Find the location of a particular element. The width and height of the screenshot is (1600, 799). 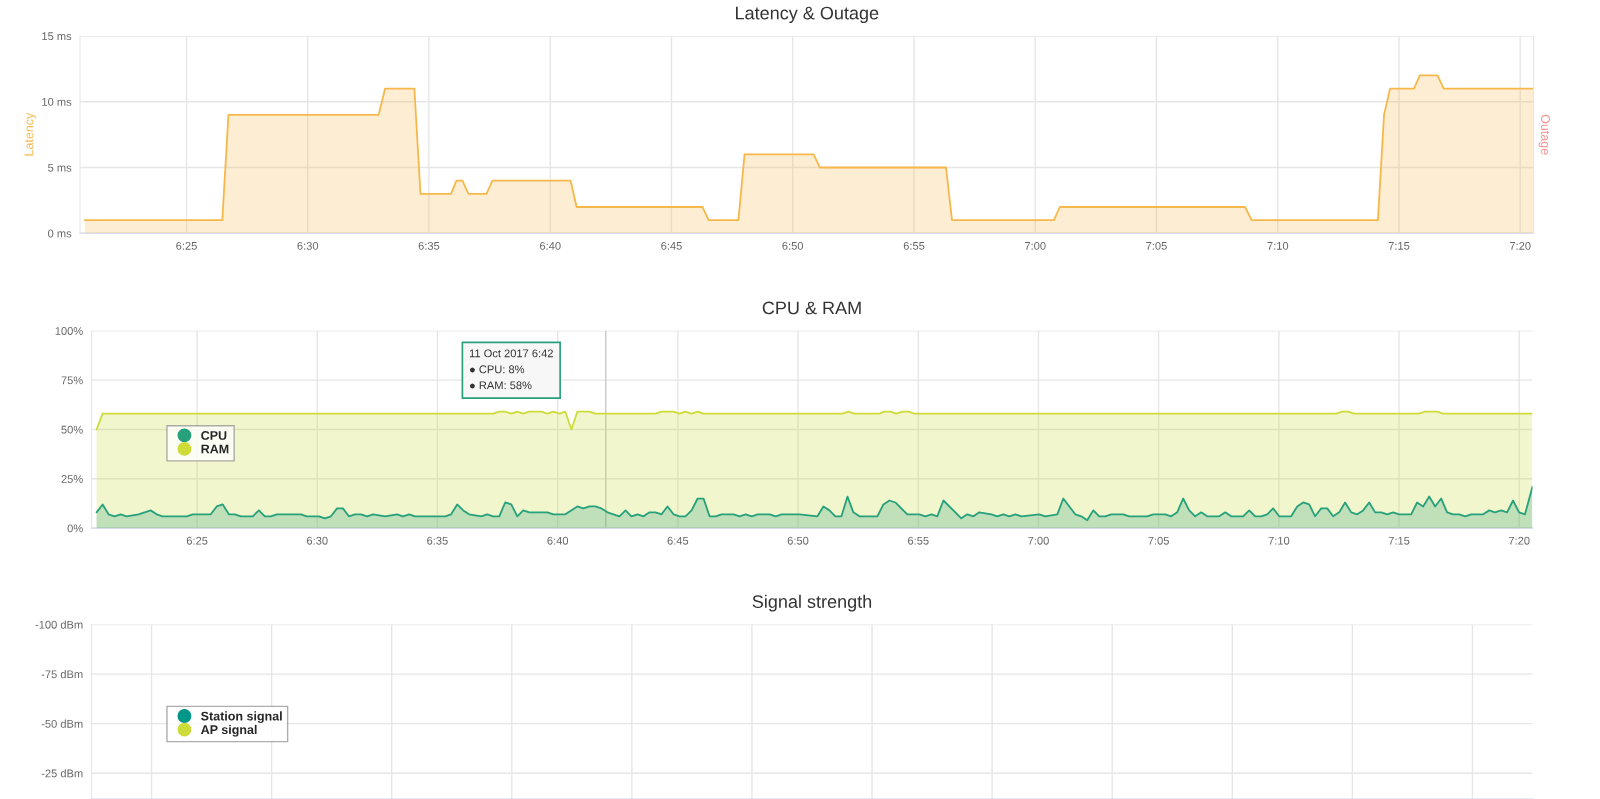

chart-title: Latency & Outage is located at coordinates (807, 15).